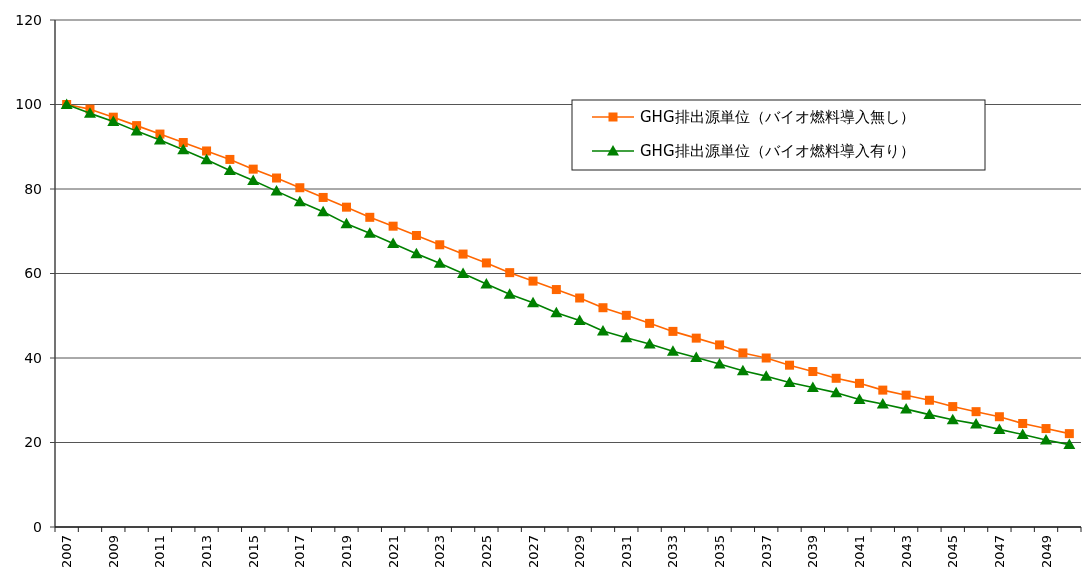 This screenshot has height=579, width=1084. I want to click on x-tick-label: 2033, so click(673, 552).